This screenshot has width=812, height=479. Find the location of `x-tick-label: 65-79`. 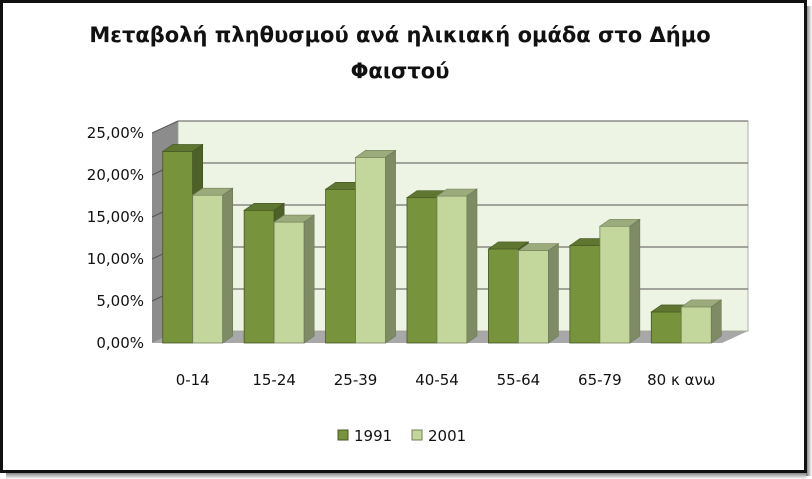

x-tick-label: 65-79 is located at coordinates (600, 380).